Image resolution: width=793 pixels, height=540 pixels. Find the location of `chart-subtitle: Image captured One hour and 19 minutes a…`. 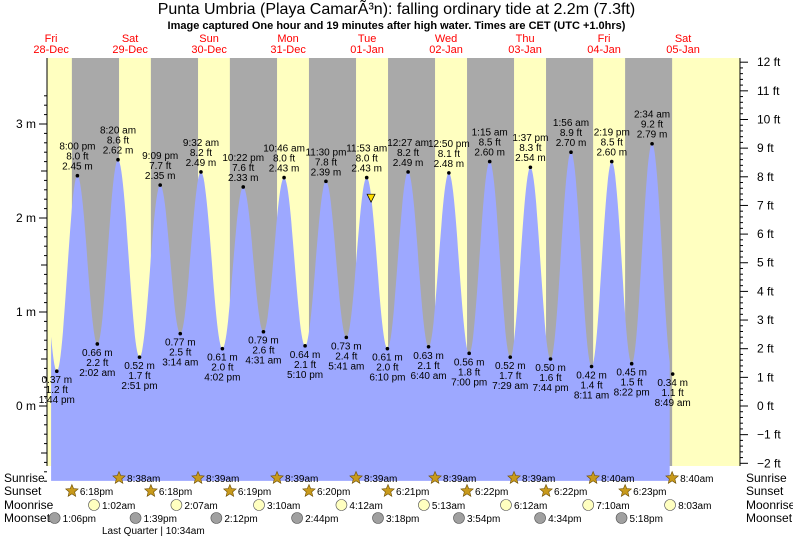

chart-subtitle: Image captured One hour and 19 minutes a… is located at coordinates (396, 26).